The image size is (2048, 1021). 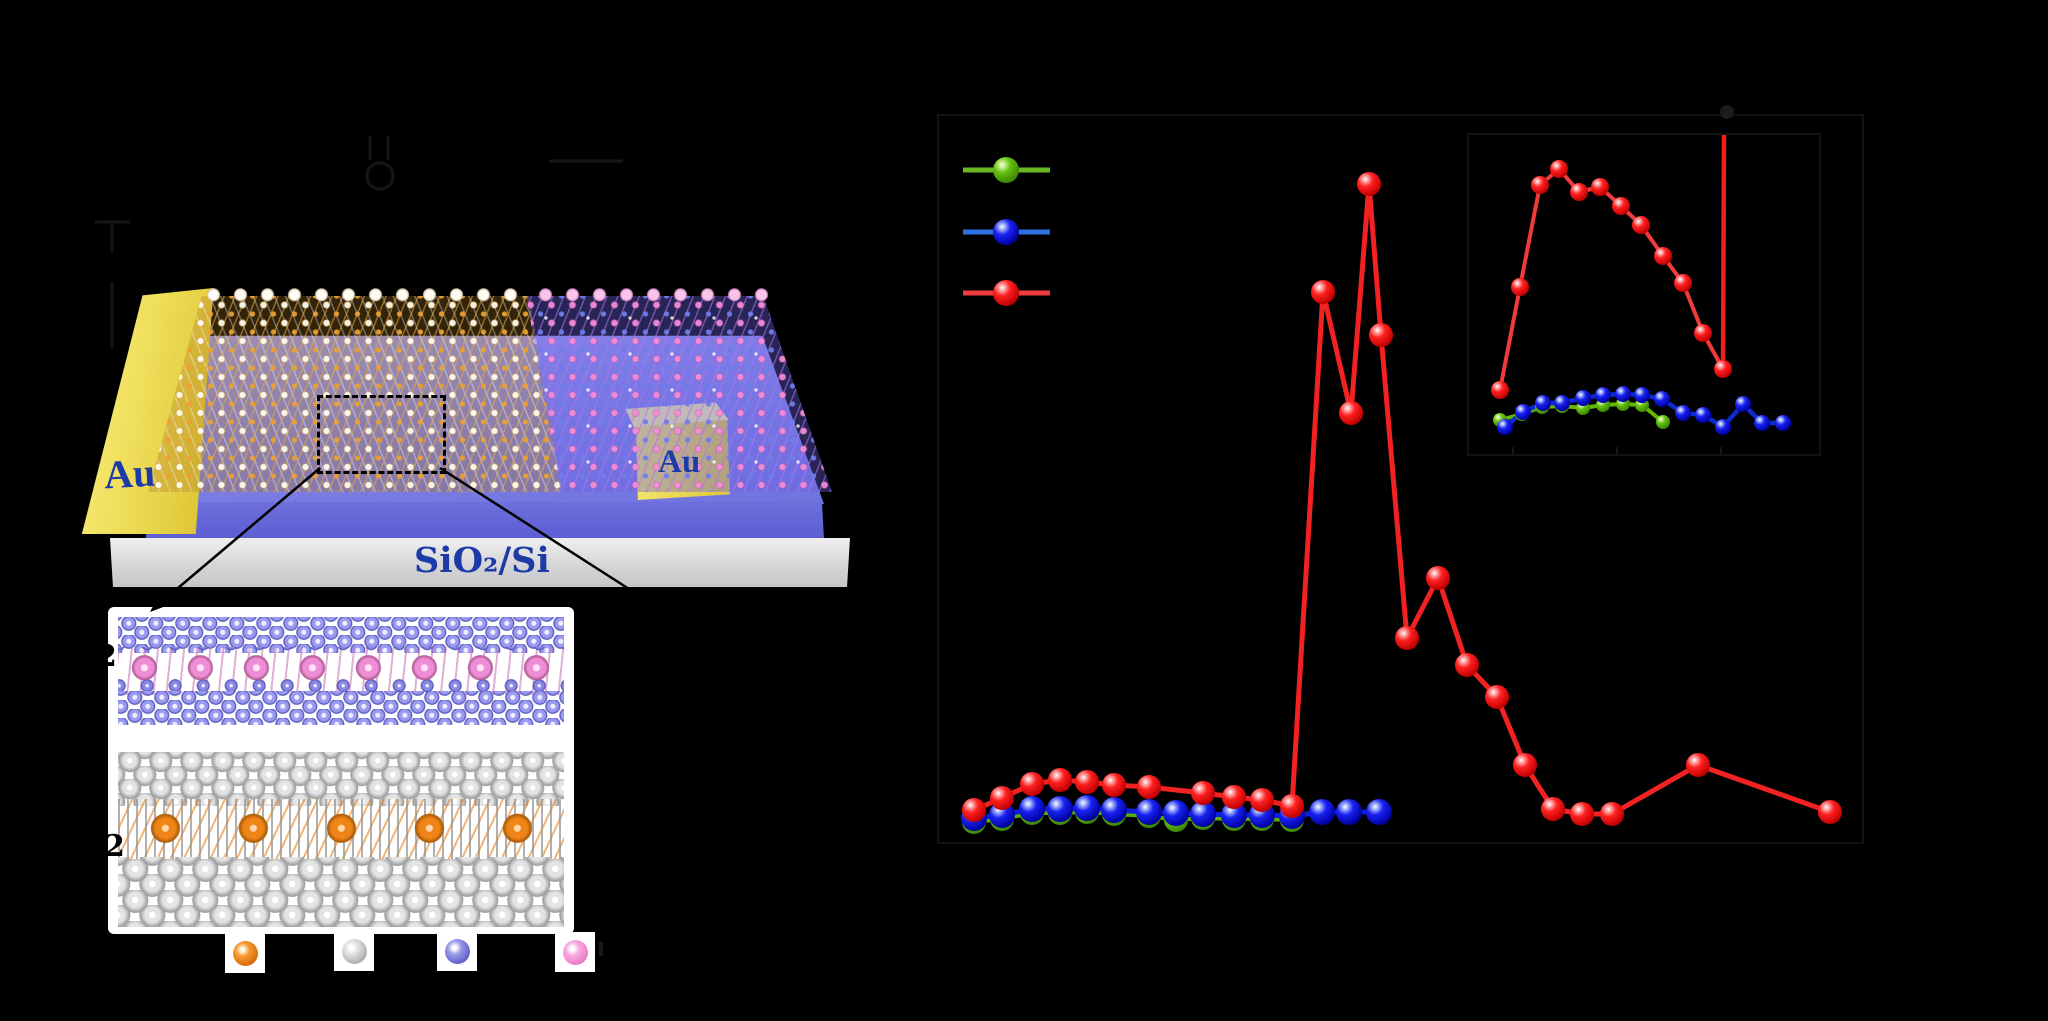 What do you see at coordinates (381, 434) in the screenshot?
I see `junction-dashed-box` at bounding box center [381, 434].